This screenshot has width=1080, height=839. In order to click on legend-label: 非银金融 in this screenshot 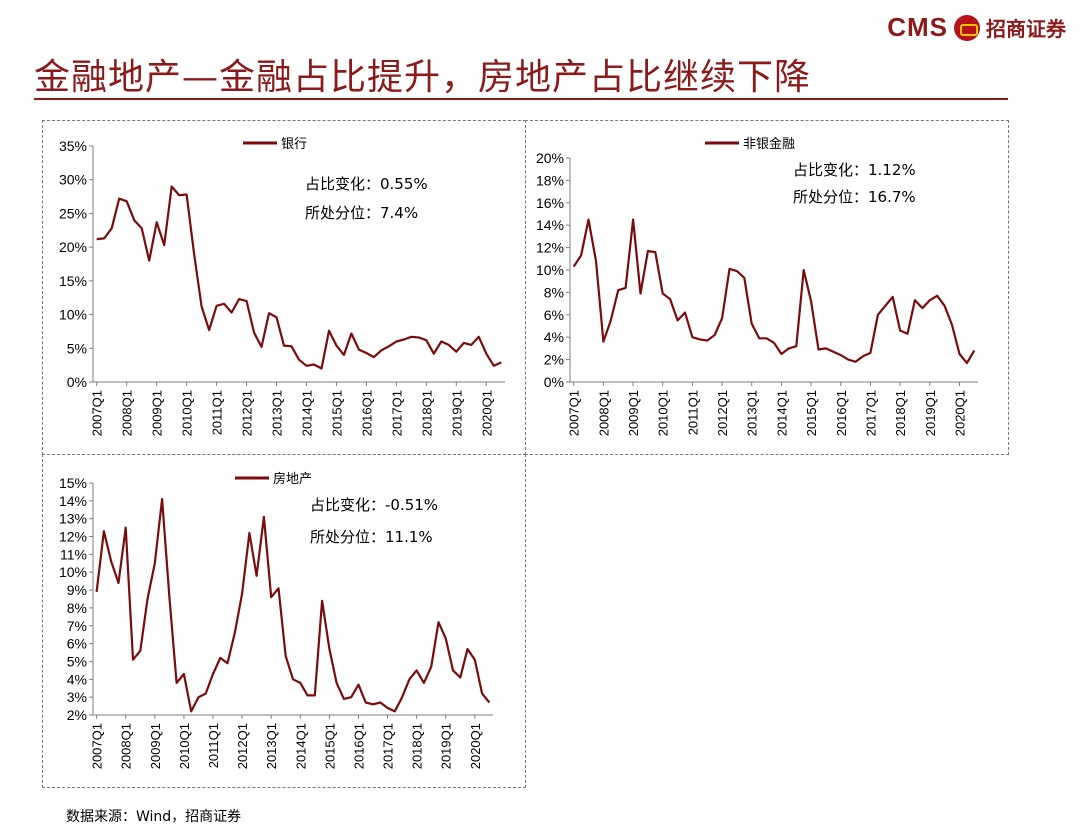, I will do `click(769, 144)`.